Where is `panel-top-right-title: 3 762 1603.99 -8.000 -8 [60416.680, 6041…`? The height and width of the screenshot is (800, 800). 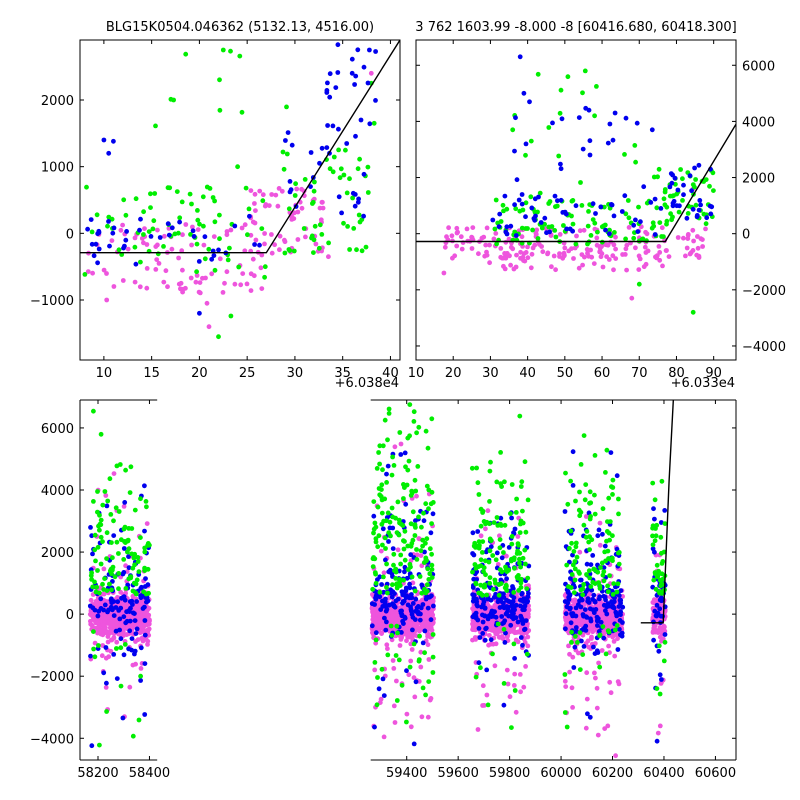
panel-top-right-title: 3 762 1603.99 -8.000 -8 [60416.680, 6041… is located at coordinates (575, 27).